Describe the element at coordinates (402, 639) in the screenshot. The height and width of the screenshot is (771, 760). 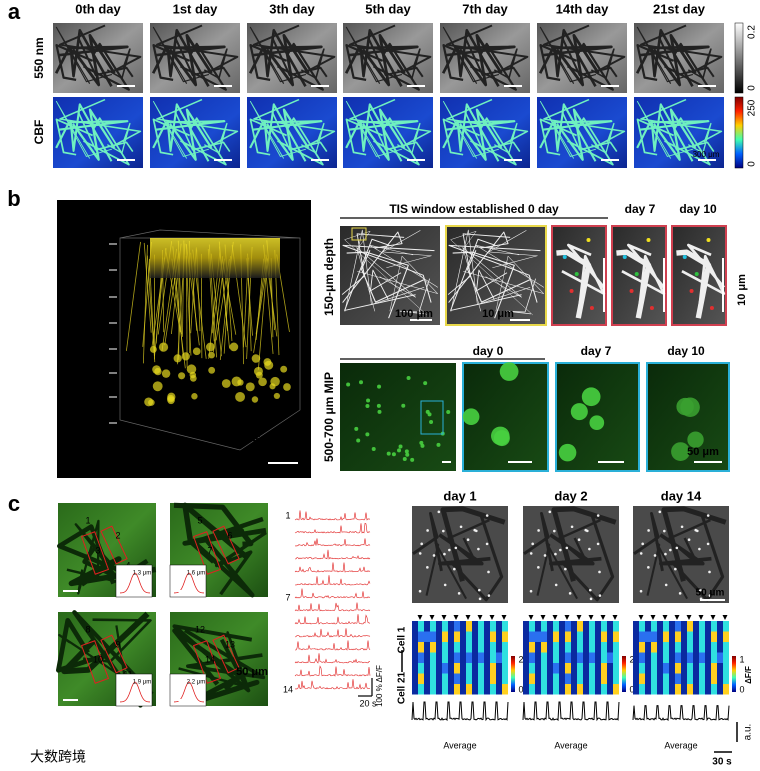
I see `heatmap-label: Cell 1` at that location.